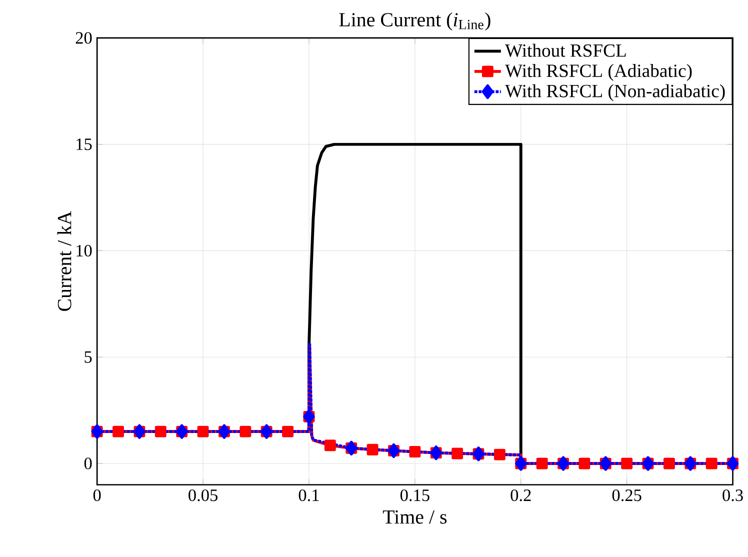 Image resolution: width=748 pixels, height=557 pixels. Describe the element at coordinates (88, 464) in the screenshot. I see `y-tick-label: 0` at that location.